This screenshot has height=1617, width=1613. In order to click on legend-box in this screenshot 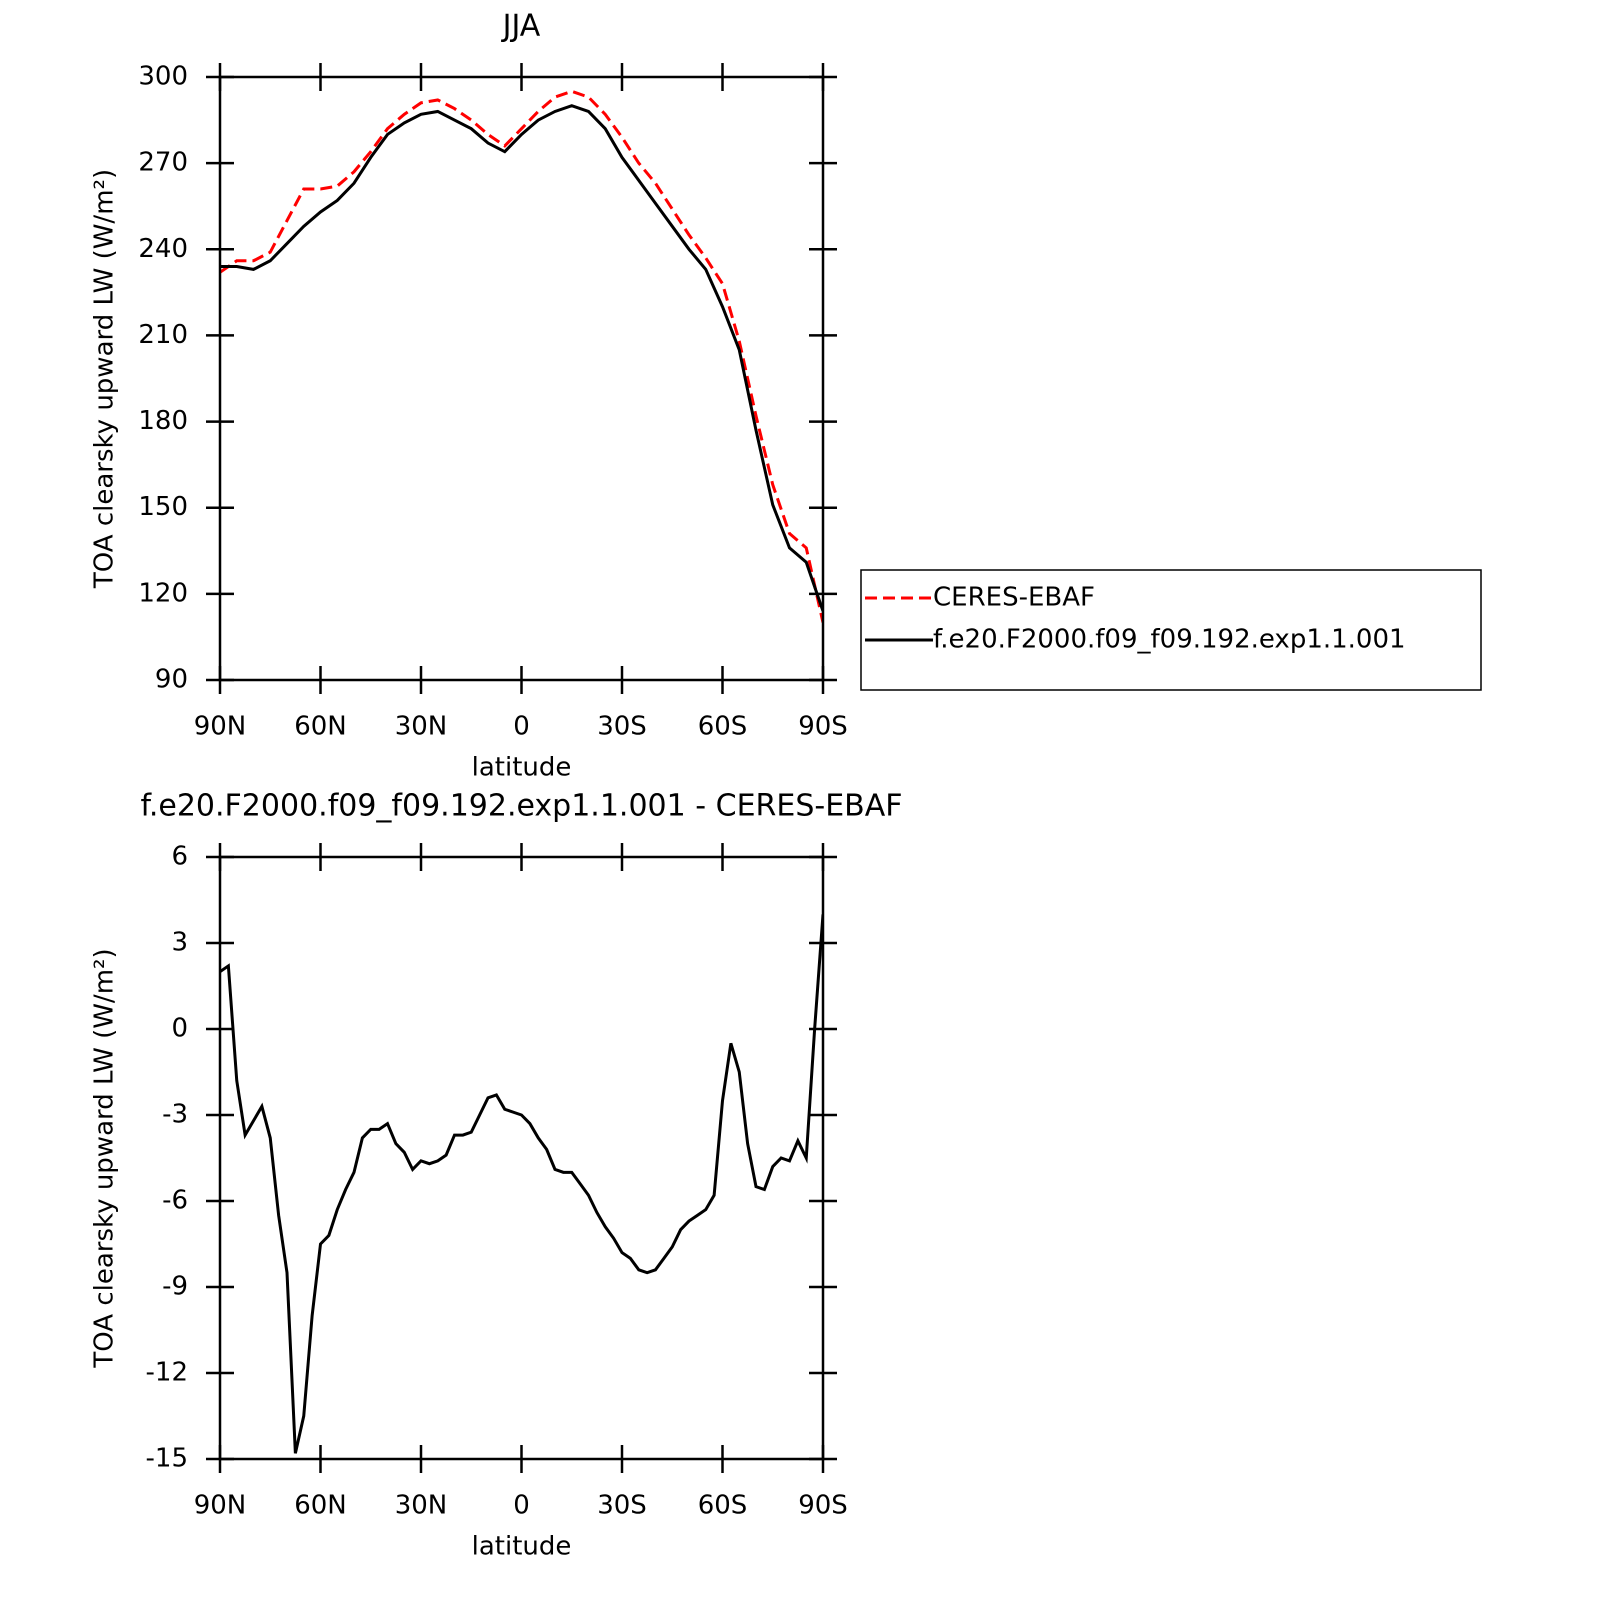, I will do `click(1171, 630)`.